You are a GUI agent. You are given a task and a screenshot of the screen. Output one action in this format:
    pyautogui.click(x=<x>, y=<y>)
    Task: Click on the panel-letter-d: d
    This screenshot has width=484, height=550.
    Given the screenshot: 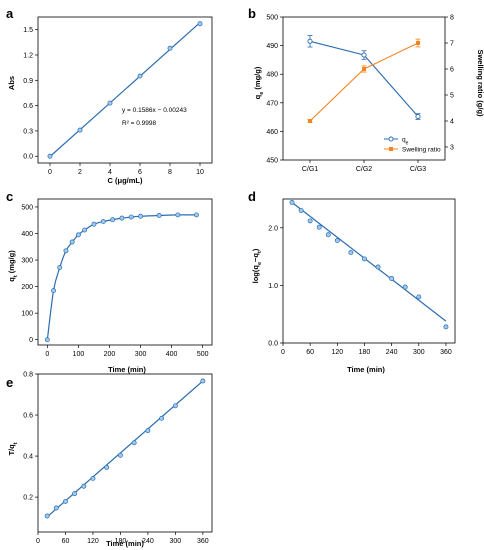 What is the action you would take?
    pyautogui.click(x=252, y=196)
    